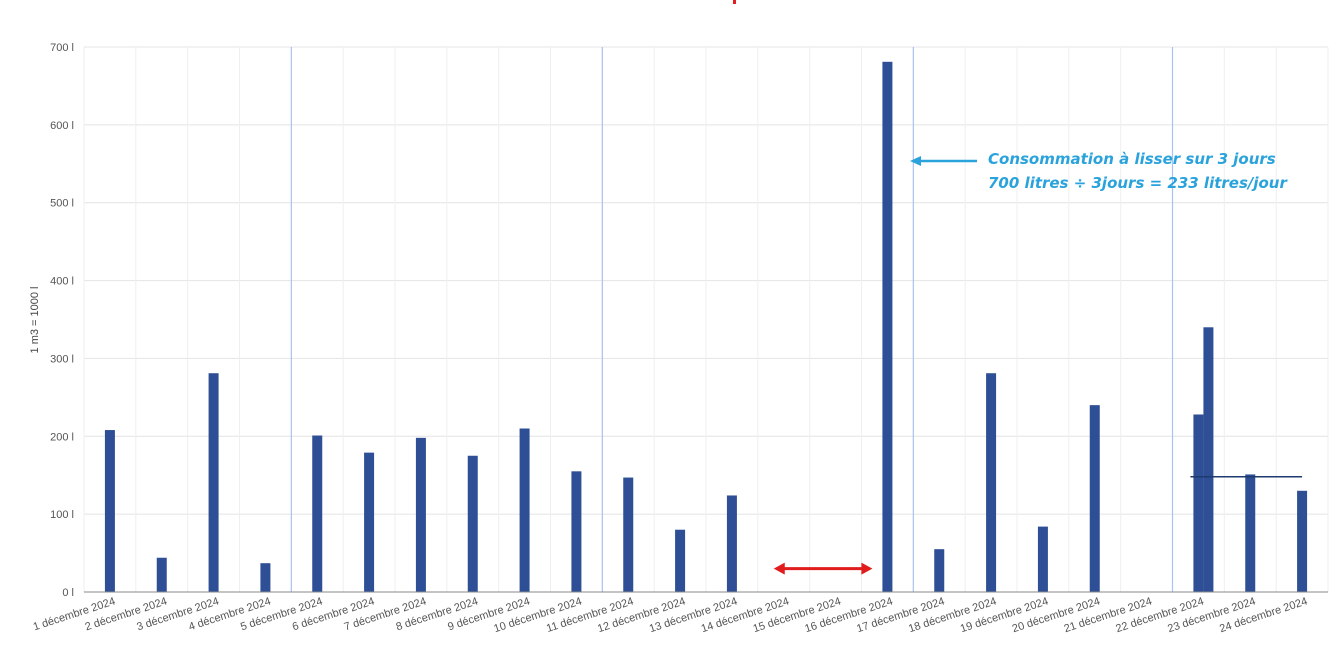 The height and width of the screenshot is (658, 1338). What do you see at coordinates (62, 515) in the screenshot?
I see `y-tick-label: 100 l` at bounding box center [62, 515].